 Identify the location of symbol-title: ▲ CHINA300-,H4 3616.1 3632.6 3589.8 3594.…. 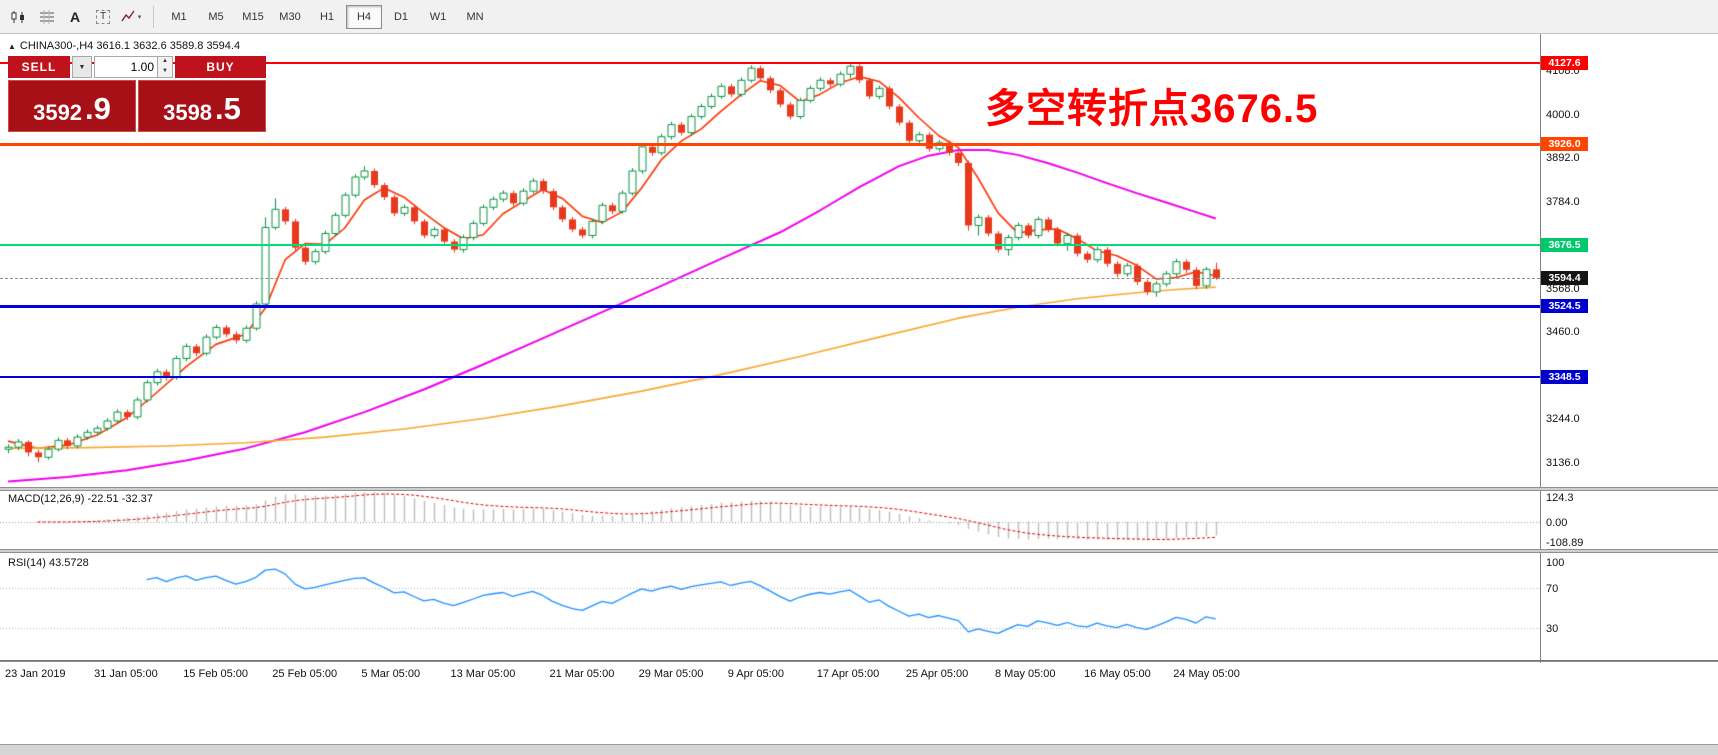
(124, 46).